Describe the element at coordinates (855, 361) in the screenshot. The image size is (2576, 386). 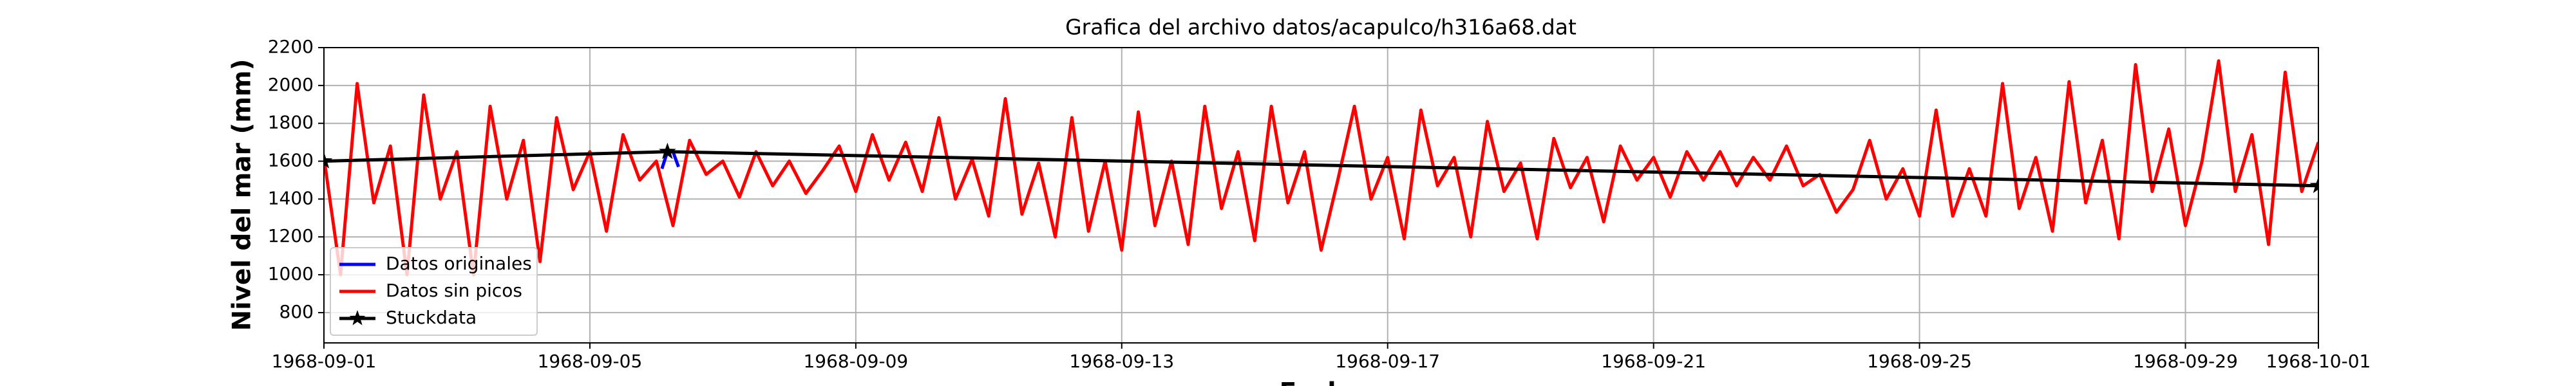
I see `x-tick-label: 1968-09-09` at that location.